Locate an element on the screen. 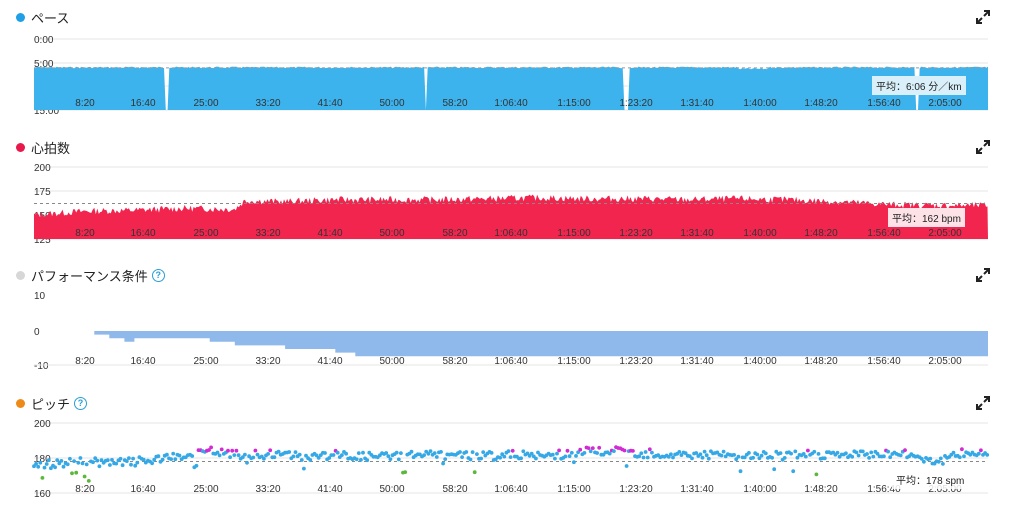 The height and width of the screenshot is (514, 1024). perf-title: パフォーマンス条件 is located at coordinates (89, 276).